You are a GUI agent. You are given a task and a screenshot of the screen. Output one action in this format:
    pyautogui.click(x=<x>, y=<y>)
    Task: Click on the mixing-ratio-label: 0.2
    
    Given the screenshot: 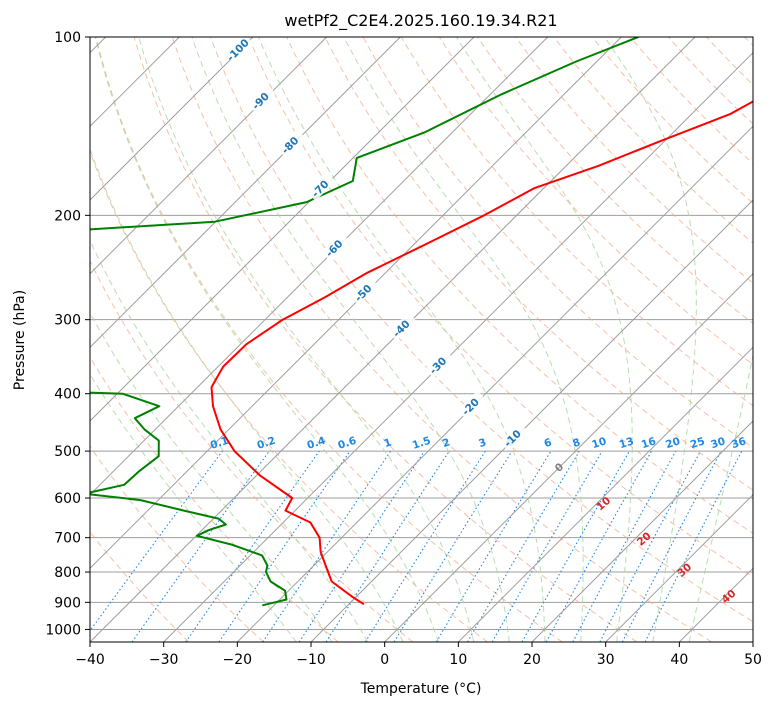 What is the action you would take?
    pyautogui.click(x=266, y=443)
    